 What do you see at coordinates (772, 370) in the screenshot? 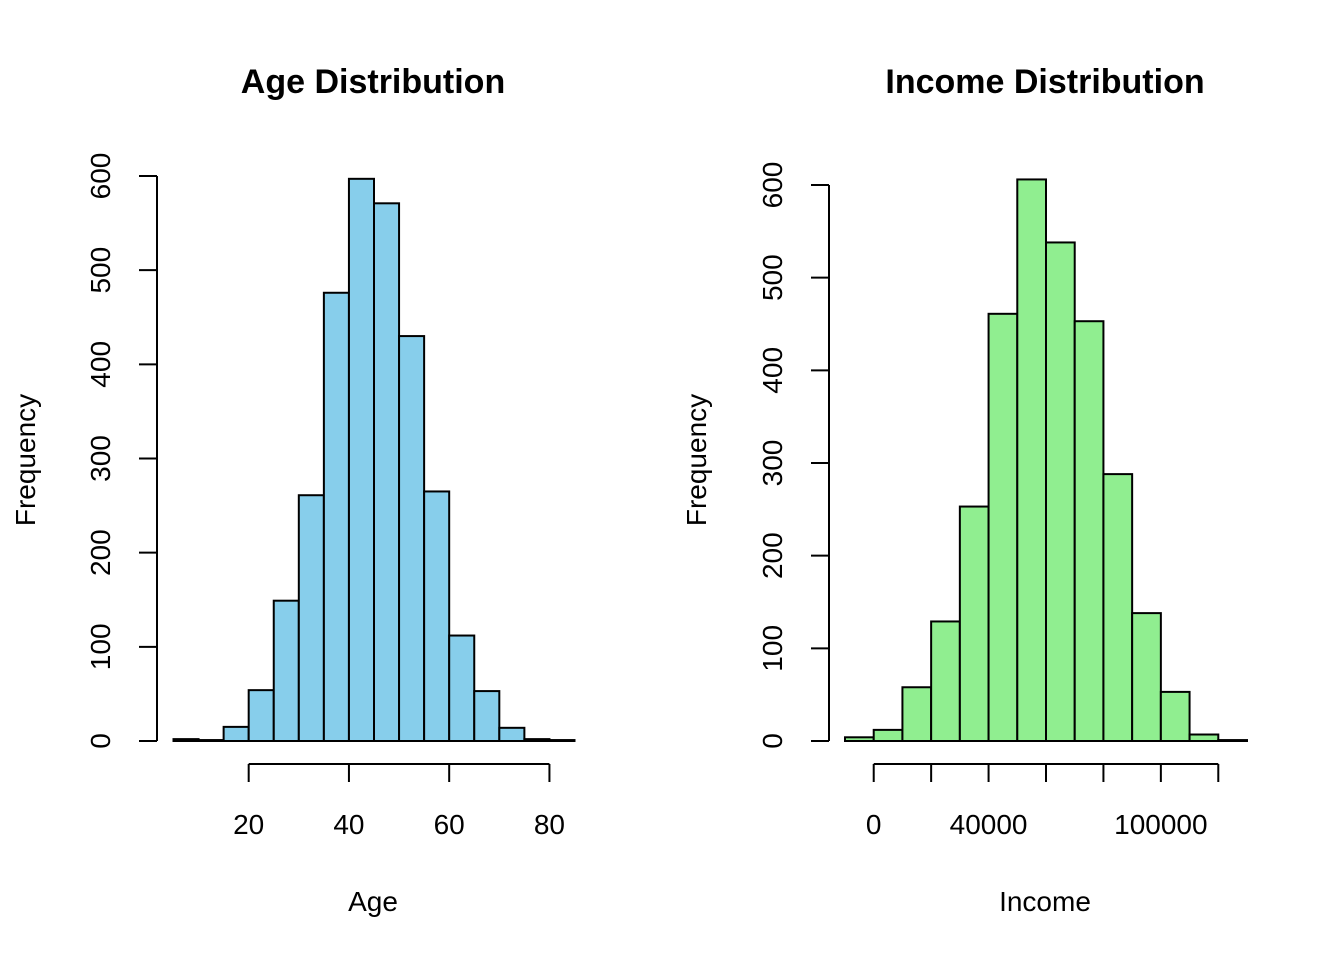
I see `income-y-tick-label: 400` at bounding box center [772, 370].